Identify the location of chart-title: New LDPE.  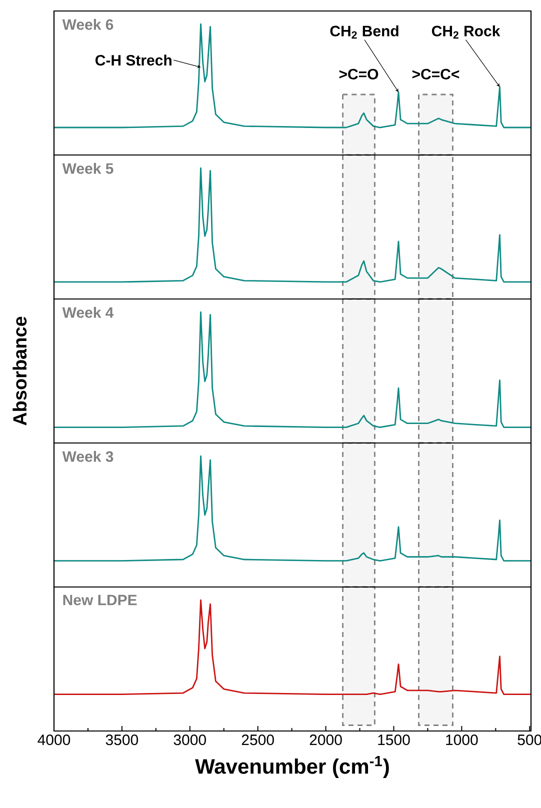
(100, 600).